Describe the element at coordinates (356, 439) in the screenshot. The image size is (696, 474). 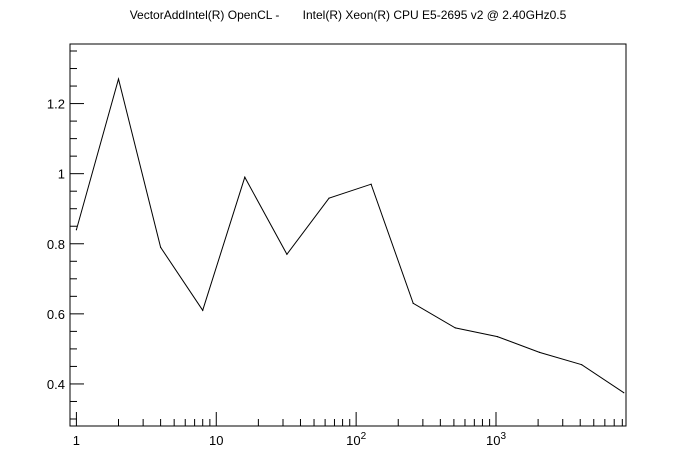
I see `x-tick-label: 10²` at that location.